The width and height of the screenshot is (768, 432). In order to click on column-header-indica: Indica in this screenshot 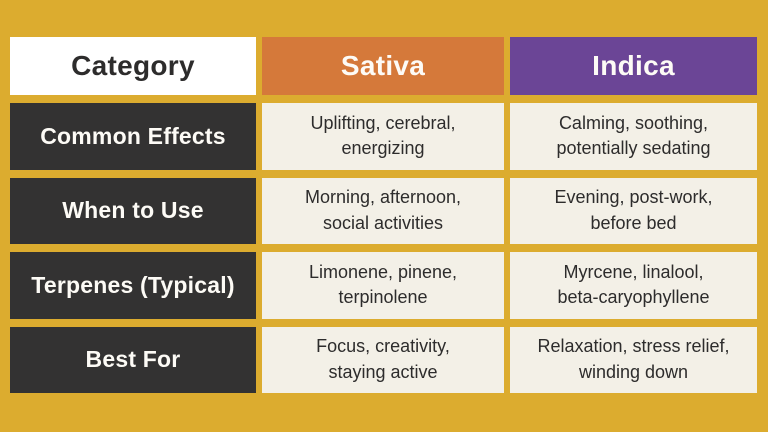, I will do `click(633, 66)`.